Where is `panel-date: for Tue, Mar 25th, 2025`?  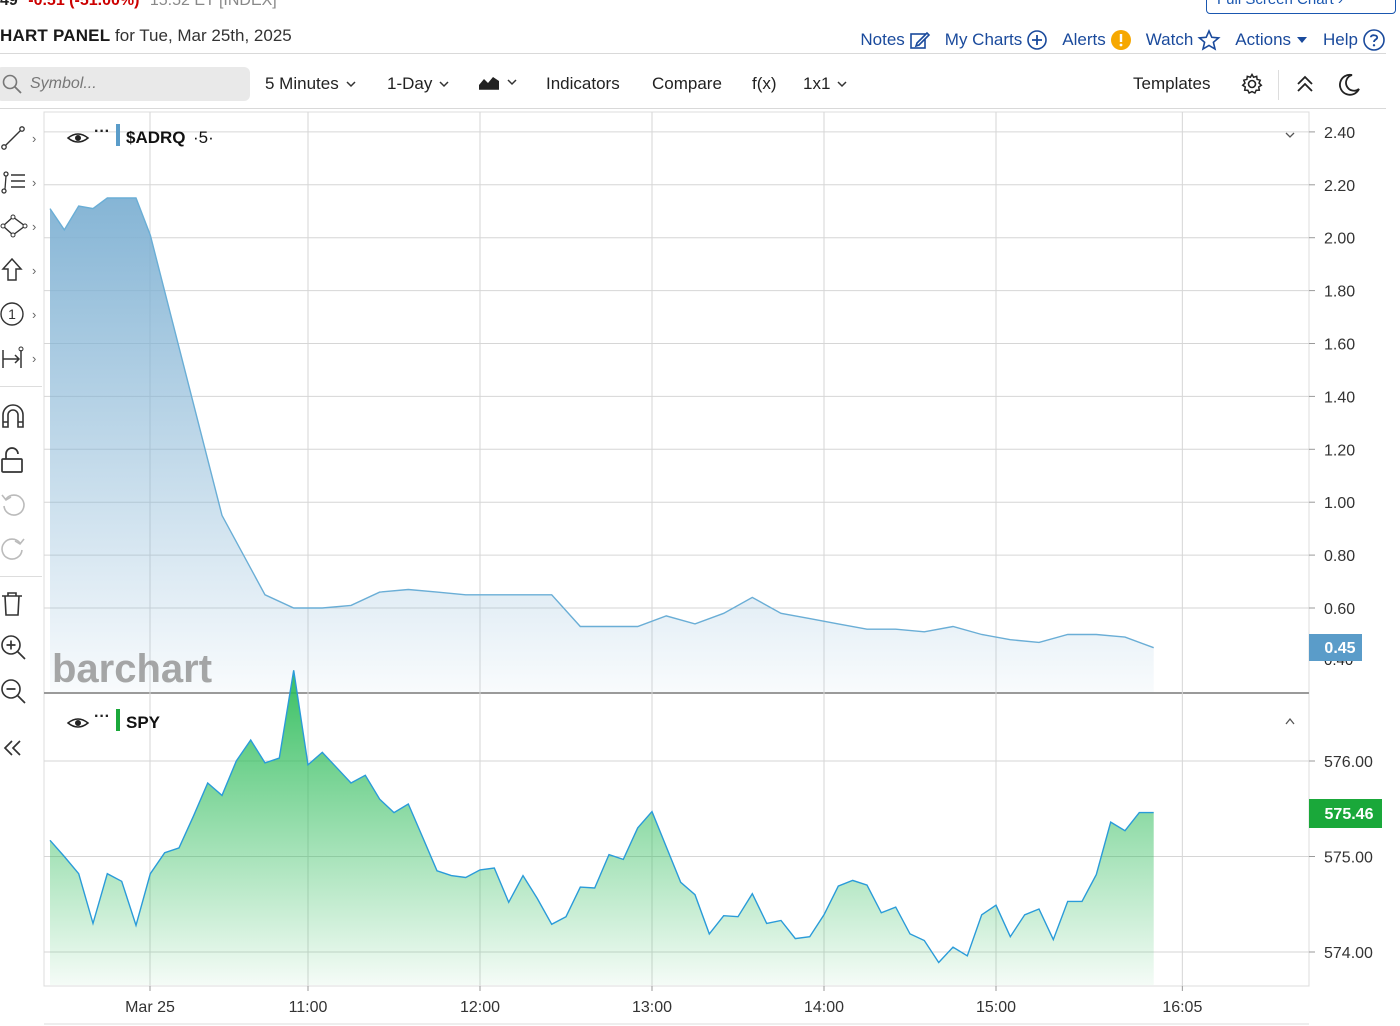 panel-date: for Tue, Mar 25th, 2025 is located at coordinates (203, 35).